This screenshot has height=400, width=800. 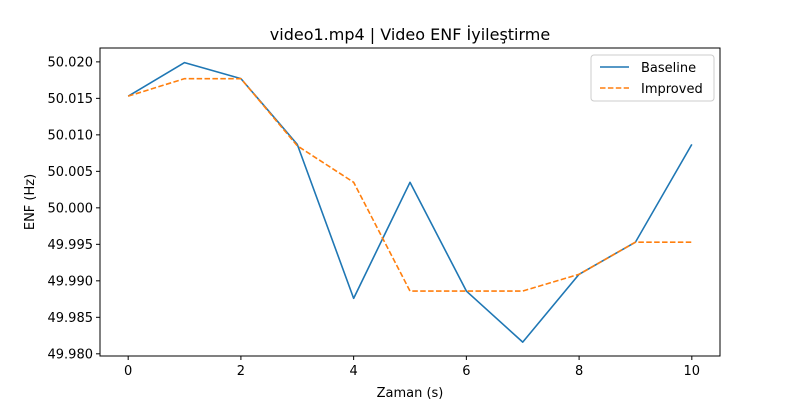 What do you see at coordinates (71, 135) in the screenshot?
I see `y-tick-label: 50.010` at bounding box center [71, 135].